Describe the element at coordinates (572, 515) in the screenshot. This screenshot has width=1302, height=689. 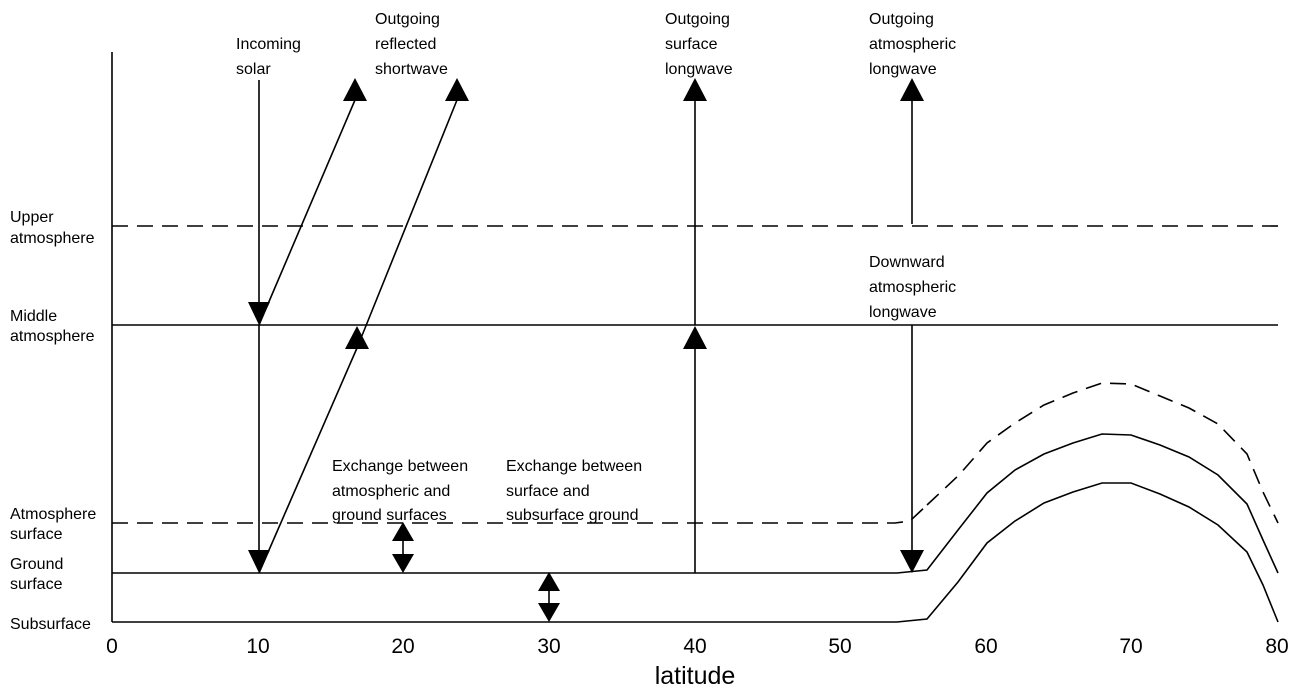
I see `exchange-surface-subsurface-label-3: subsurface ground` at that location.